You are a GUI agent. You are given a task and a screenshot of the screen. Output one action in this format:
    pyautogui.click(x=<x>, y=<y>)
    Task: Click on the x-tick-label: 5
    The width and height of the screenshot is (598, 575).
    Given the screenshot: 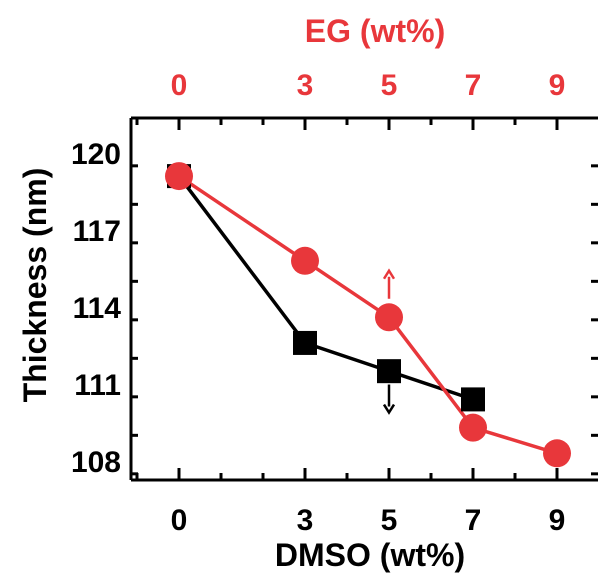 What is the action you would take?
    pyautogui.click(x=389, y=520)
    